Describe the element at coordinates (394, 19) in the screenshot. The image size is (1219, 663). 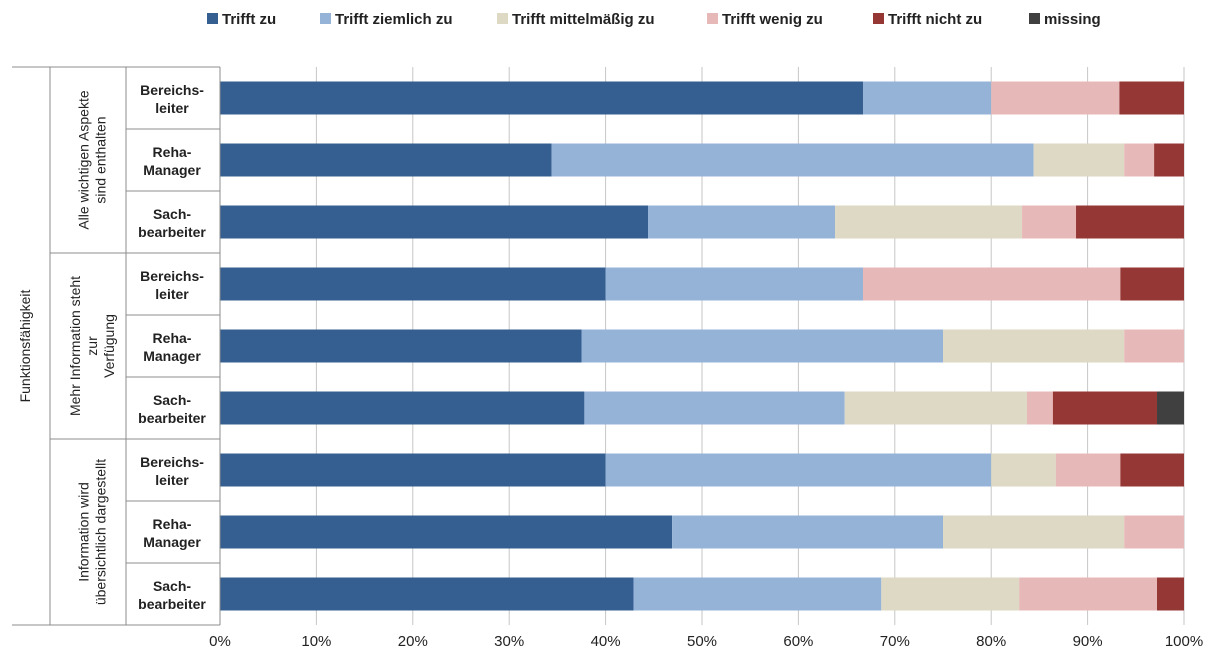
I see `legend-entry: Trifft ziemlich zu` at that location.